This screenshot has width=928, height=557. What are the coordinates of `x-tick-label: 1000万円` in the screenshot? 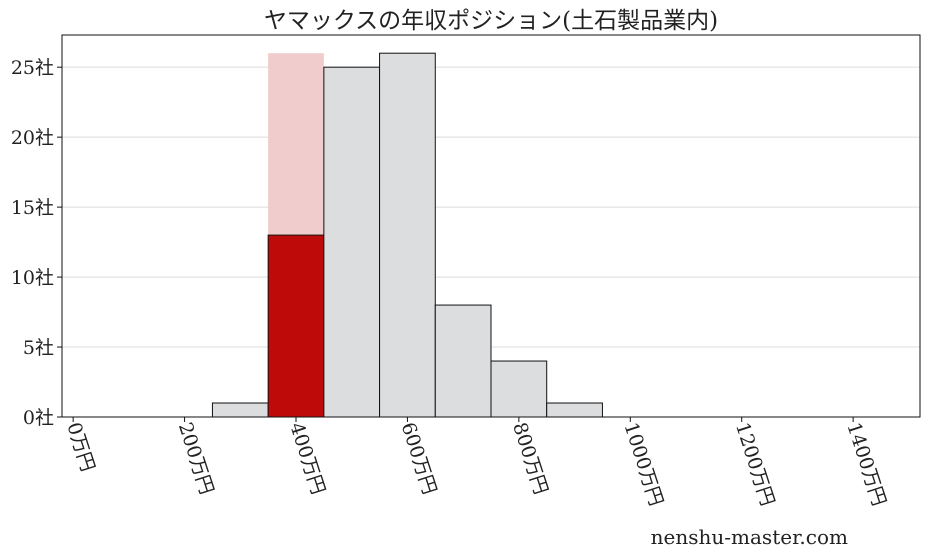 It's located at (644, 464).